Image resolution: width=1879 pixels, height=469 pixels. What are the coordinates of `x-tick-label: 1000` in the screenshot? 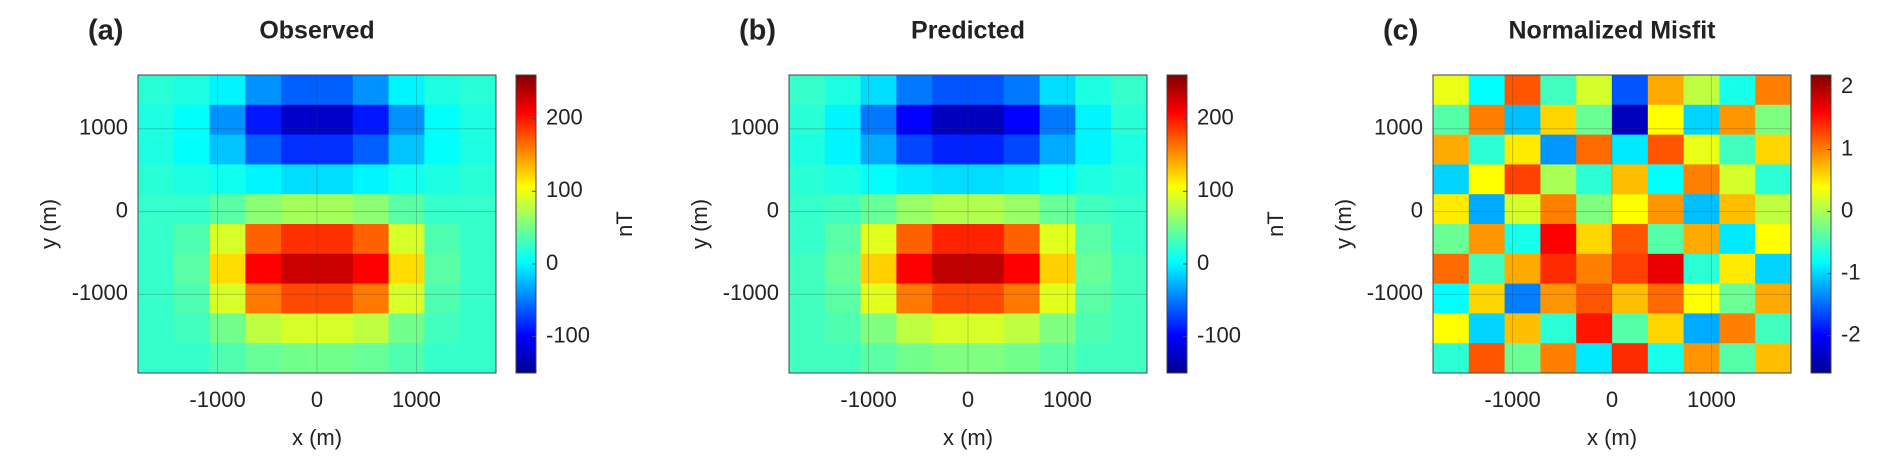 It's located at (1711, 399).